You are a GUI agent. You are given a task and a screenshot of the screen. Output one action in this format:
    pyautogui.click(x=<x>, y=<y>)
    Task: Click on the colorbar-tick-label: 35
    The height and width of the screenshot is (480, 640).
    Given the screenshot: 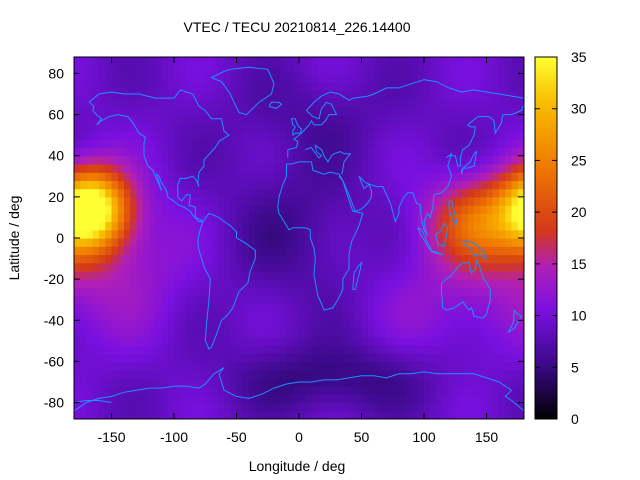 What is the action you would take?
    pyautogui.click(x=579, y=57)
    